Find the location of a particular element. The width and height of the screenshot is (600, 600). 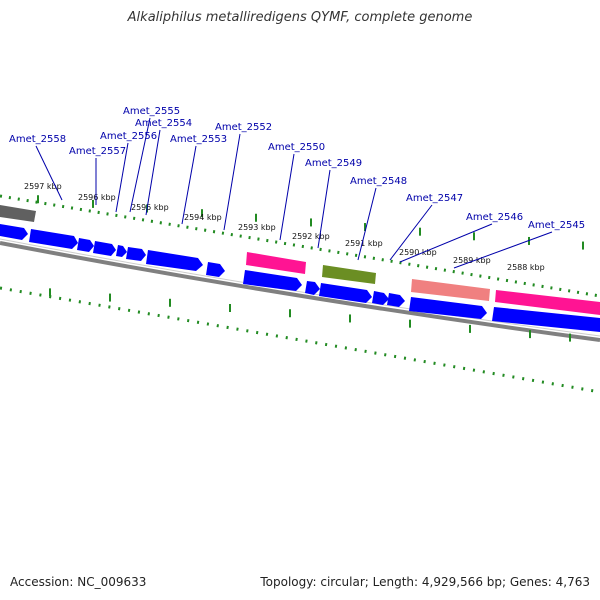

kbp-label: 2594 kbp is located at coordinates (203, 217).